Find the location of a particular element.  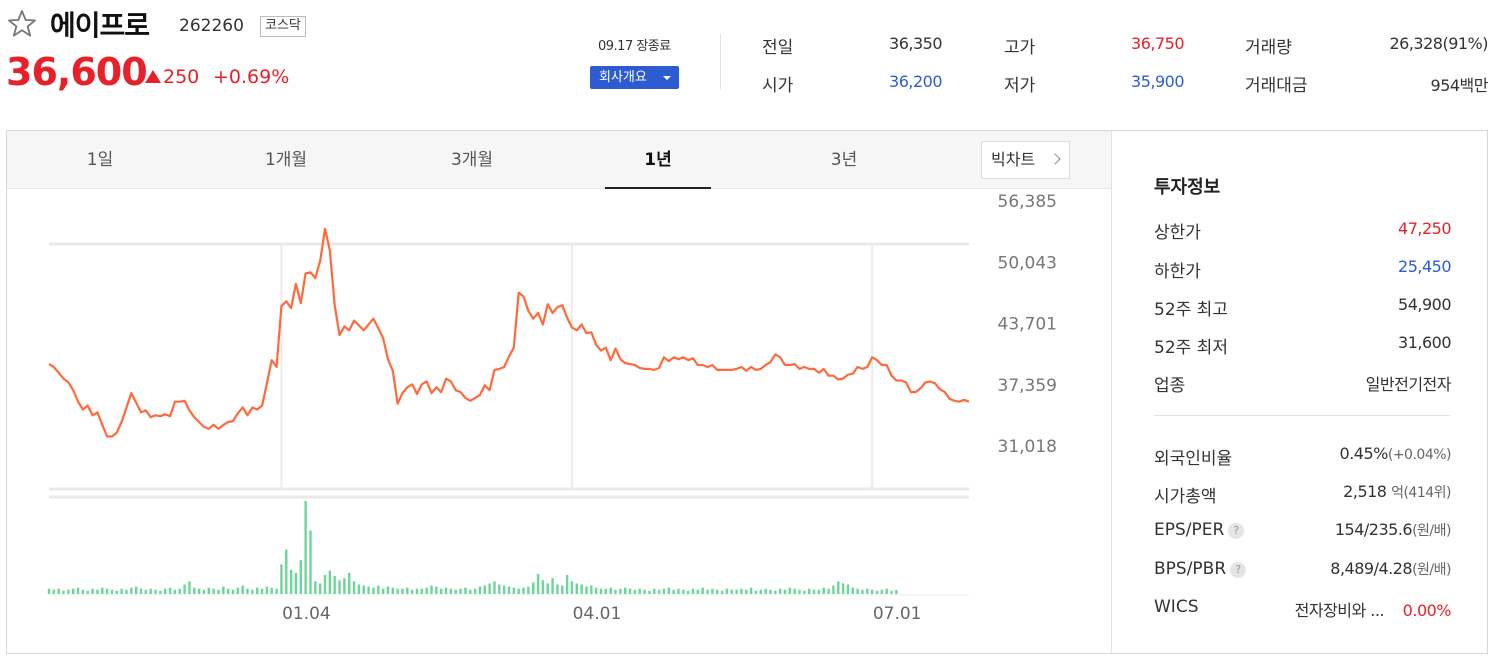

tab-1month: 1개월 is located at coordinates (286, 160).